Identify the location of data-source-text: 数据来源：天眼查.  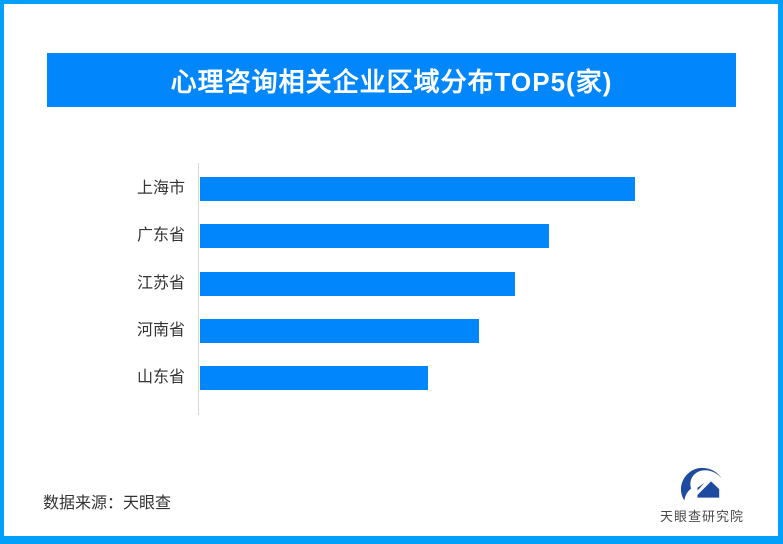
(107, 503).